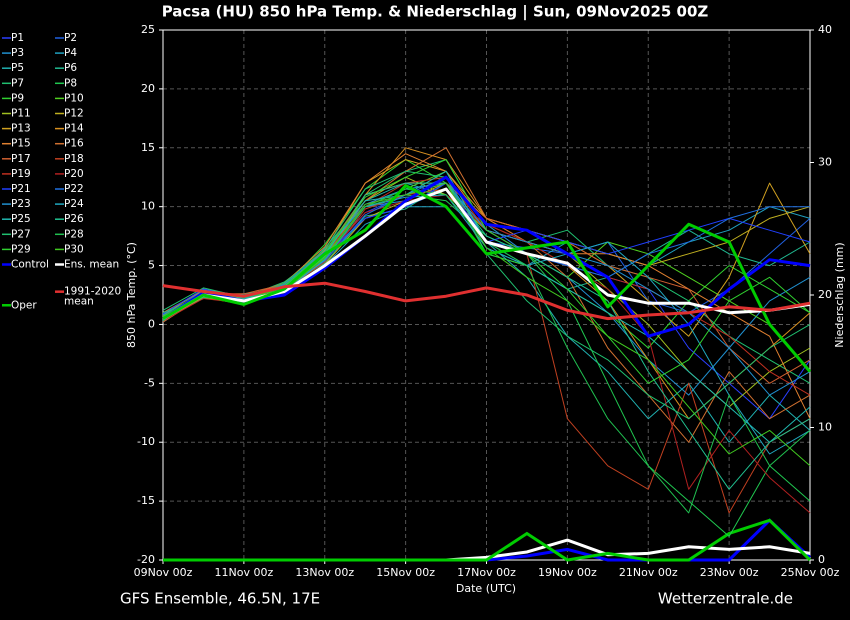  Describe the element at coordinates (821, 559) in the screenshot. I see `y2-tick-label: 0` at that location.